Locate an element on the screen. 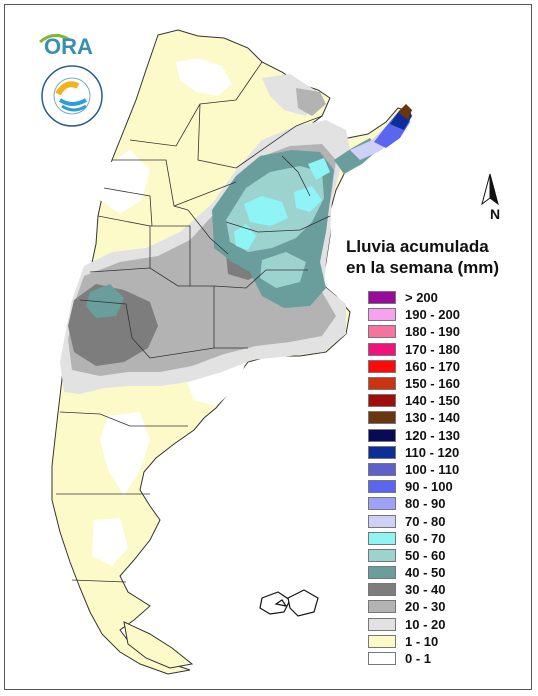 This screenshot has width=538, height=696. legend-label: > 200 is located at coordinates (421, 298).